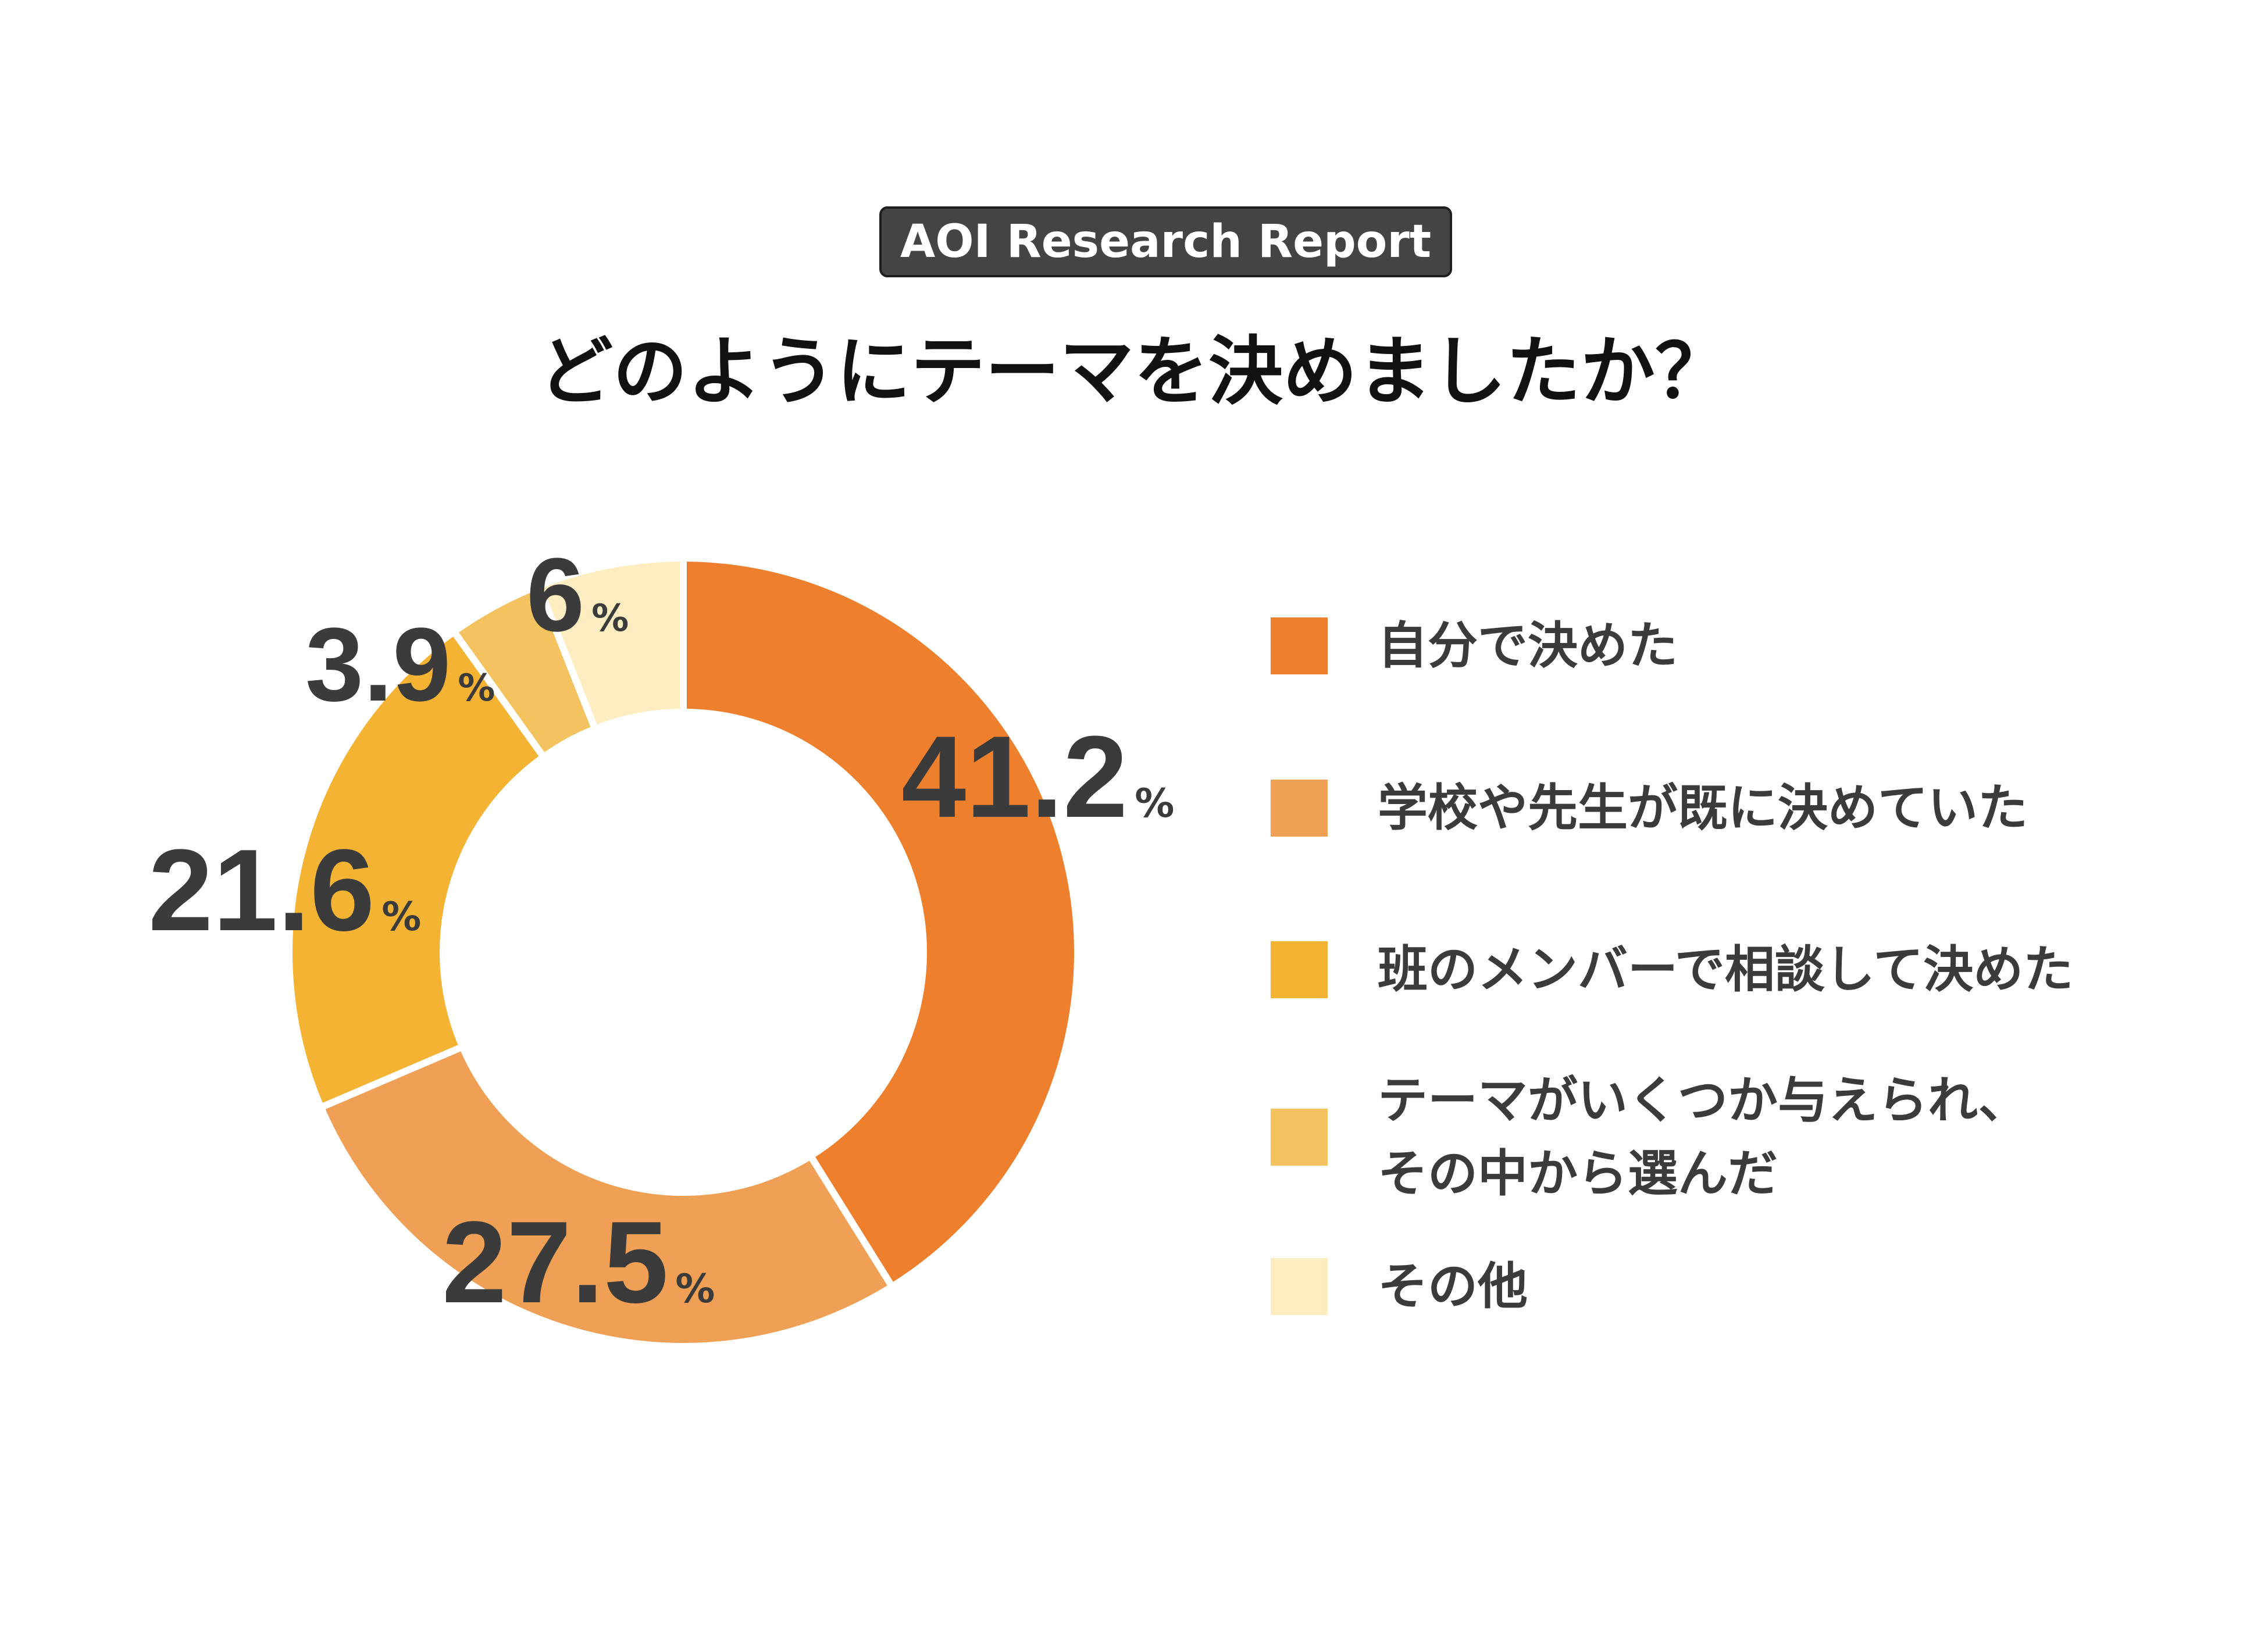  I want to click on legend-label: その他, so click(1453, 1287).